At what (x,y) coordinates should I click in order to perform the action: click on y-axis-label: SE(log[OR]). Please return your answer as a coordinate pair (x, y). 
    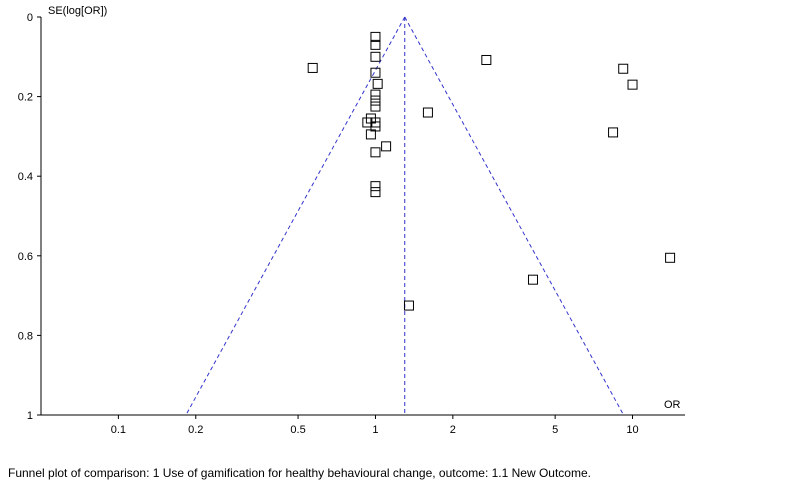
    Looking at the image, I should click on (77, 11).